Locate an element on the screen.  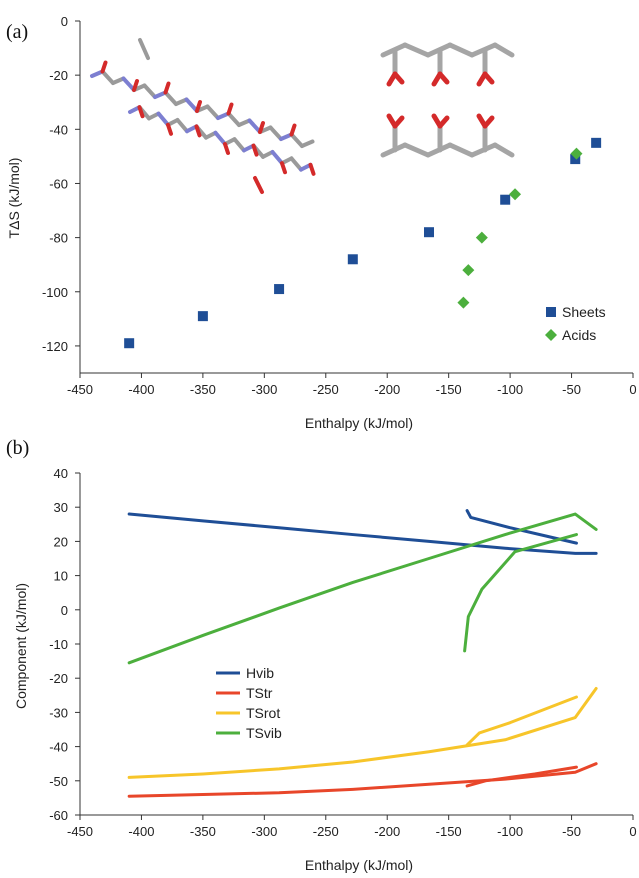
panel-a-x-tick-label: -350 is located at coordinates (203, 389).